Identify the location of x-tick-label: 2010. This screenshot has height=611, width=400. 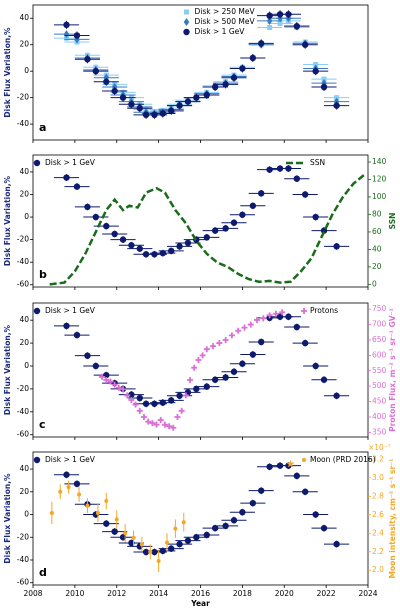
(74, 593).